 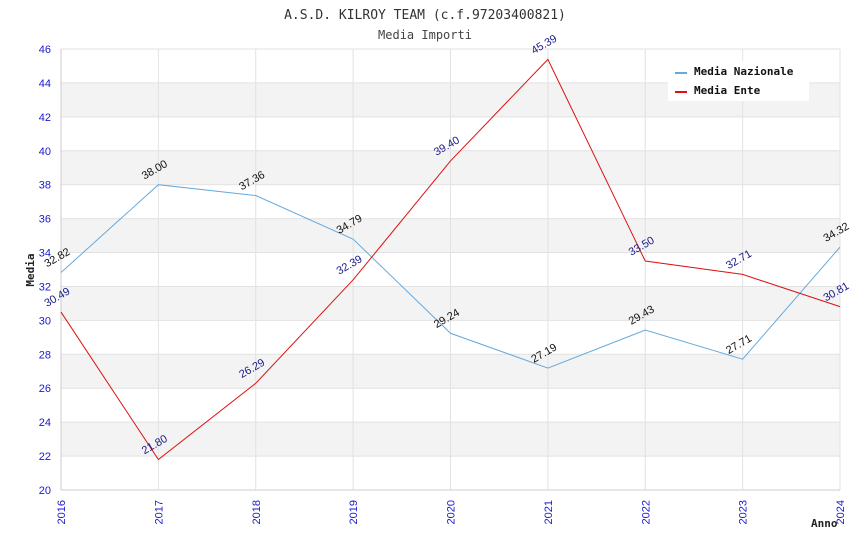 I want to click on y-tick-label: 28, so click(x=45, y=355).